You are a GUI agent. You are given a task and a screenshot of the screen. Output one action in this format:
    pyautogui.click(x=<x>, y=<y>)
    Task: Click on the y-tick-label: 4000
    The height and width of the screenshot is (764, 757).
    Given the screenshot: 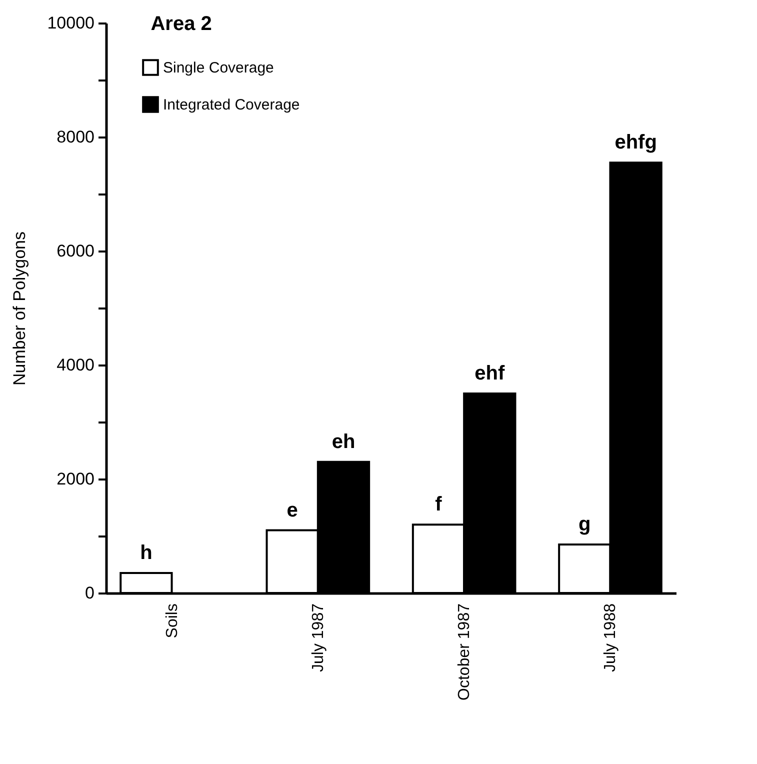 What is the action you would take?
    pyautogui.click(x=75, y=365)
    